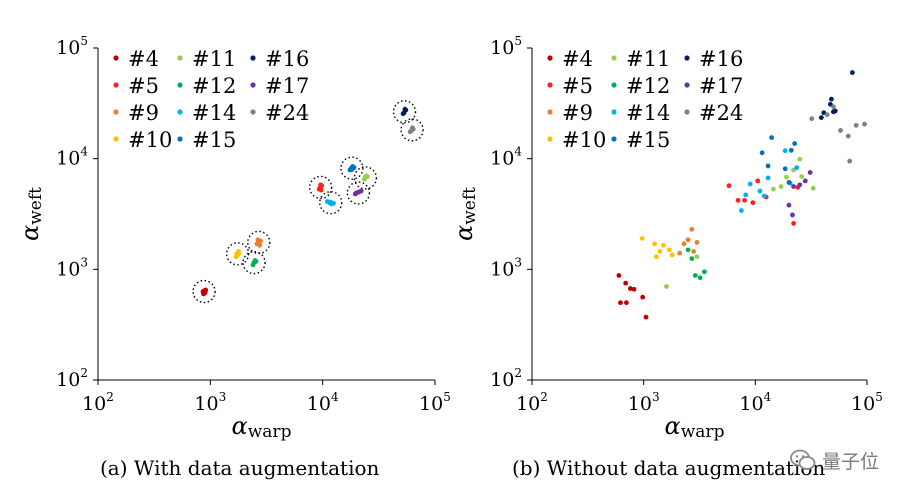 The width and height of the screenshot is (916, 498). I want to click on y-tick-label: 10⁴, so click(506, 157).